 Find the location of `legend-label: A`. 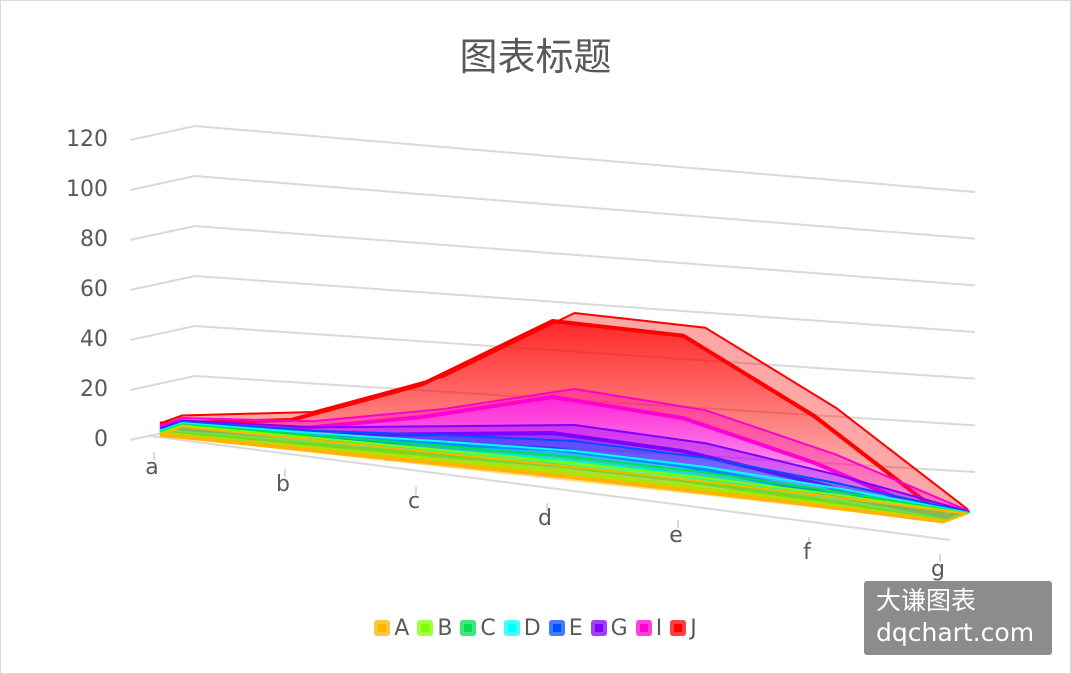

legend-label: A is located at coordinates (402, 628).